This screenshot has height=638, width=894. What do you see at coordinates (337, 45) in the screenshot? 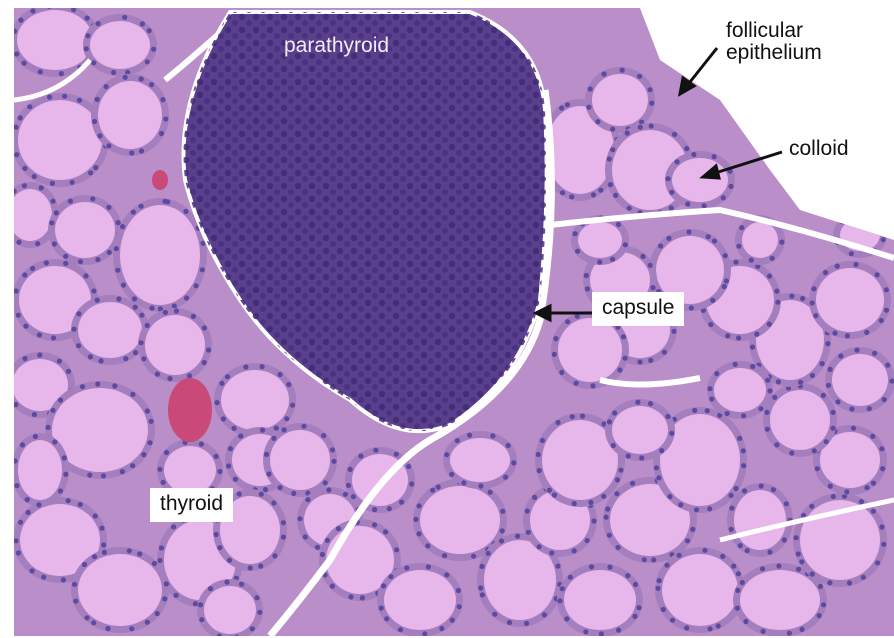
I see `label-parathyroid: parathyroid` at bounding box center [337, 45].